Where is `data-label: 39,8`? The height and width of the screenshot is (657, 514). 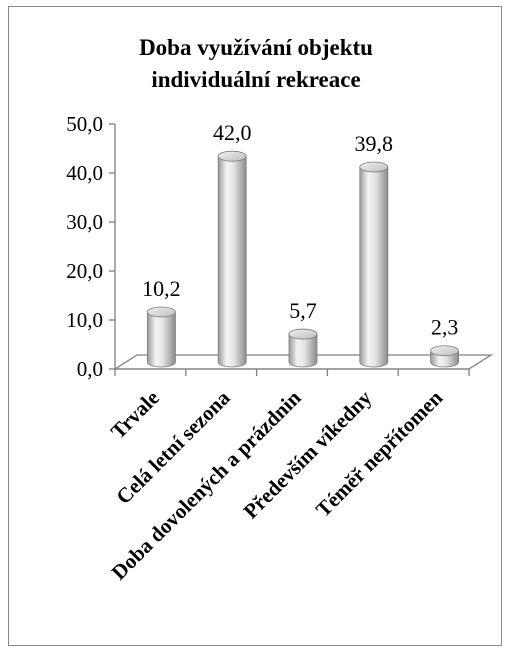 data-label: 39,8 is located at coordinates (374, 143).